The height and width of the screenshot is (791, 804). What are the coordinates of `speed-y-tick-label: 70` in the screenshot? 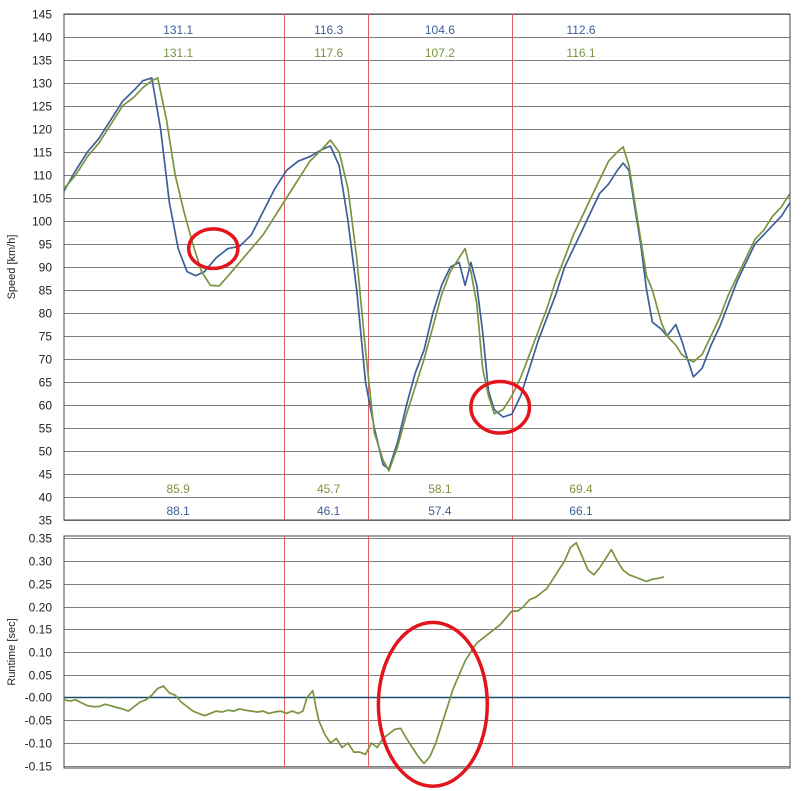 It's located at (46, 360).